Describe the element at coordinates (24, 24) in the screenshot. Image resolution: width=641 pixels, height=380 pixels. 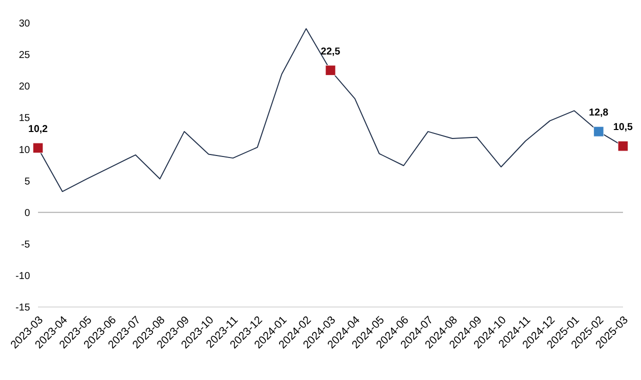
I see `y-tick-label: 30` at that location.